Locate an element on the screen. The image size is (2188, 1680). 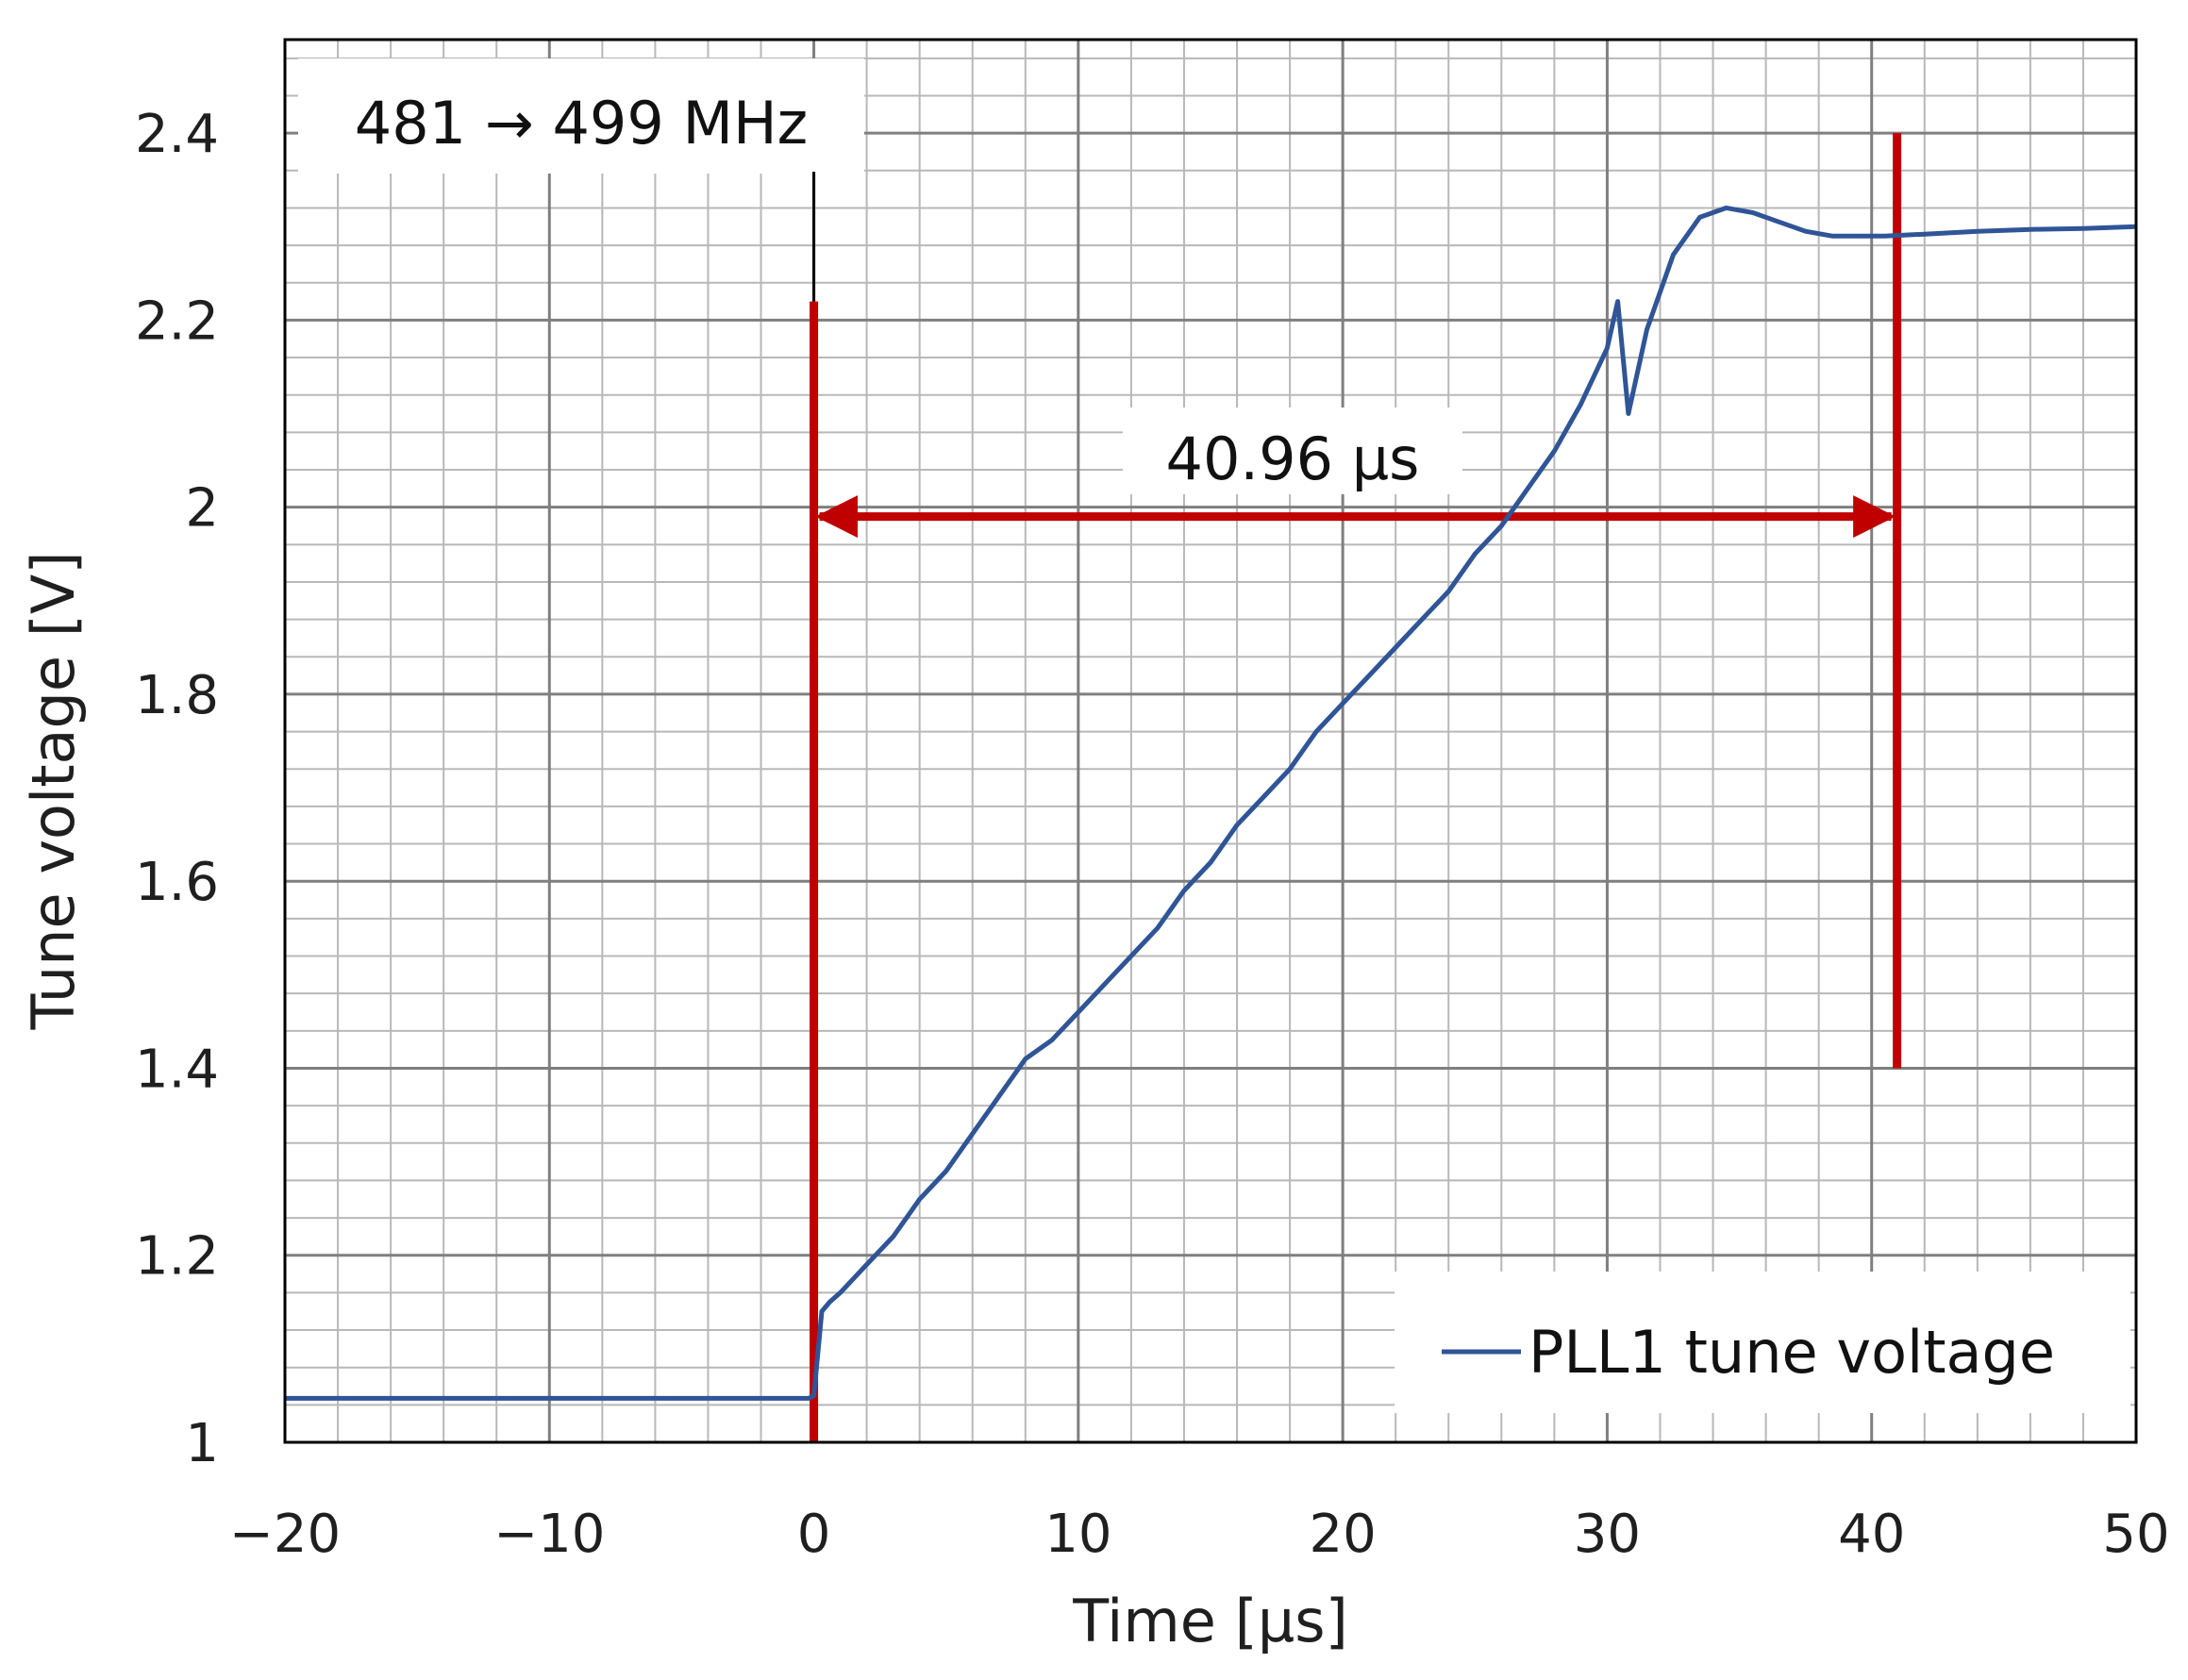
y-tick-label: 2.4 is located at coordinates (177, 134).